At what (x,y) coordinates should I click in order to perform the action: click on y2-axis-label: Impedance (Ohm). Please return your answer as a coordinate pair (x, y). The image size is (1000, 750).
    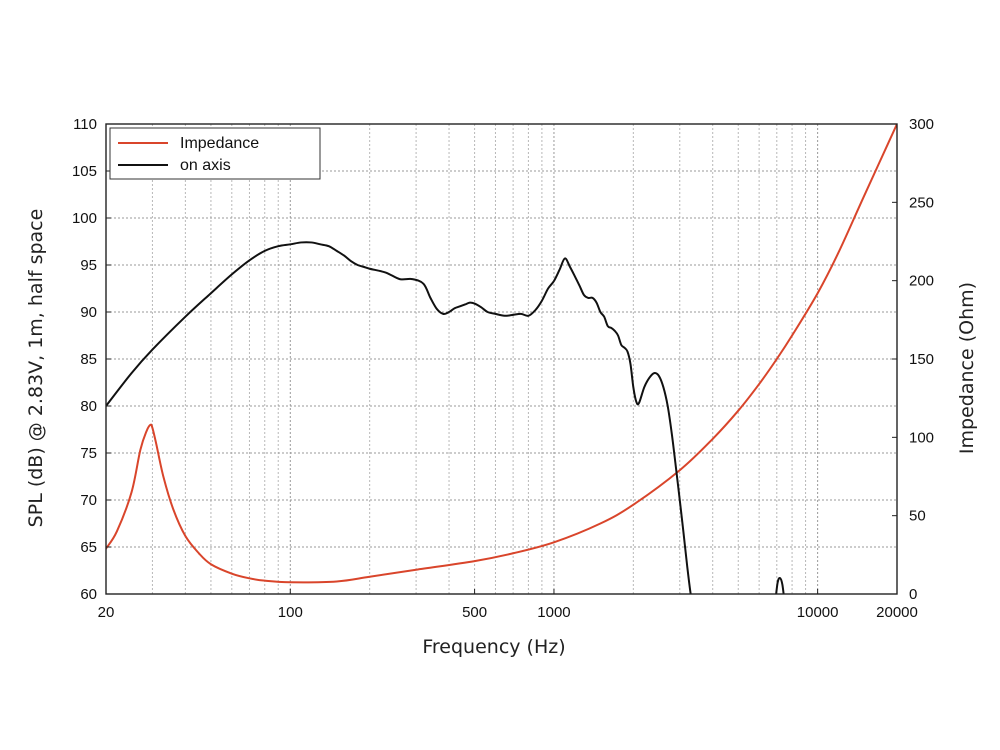
    Looking at the image, I should click on (967, 368).